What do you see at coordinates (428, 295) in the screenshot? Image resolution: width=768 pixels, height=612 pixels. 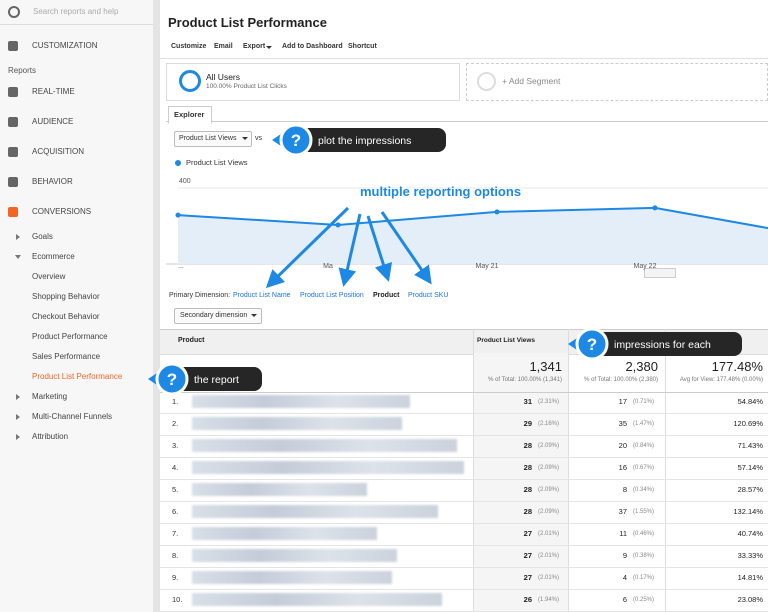 I see `dimension-option: Product SKU` at bounding box center [428, 295].